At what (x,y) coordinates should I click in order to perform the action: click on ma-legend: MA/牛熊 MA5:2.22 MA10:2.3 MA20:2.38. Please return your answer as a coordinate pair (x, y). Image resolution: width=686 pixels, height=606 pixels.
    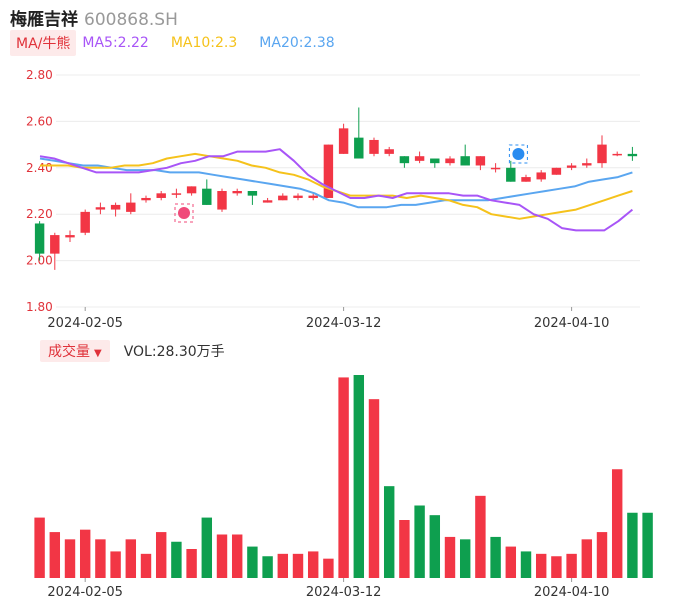
    Looking at the image, I should click on (183, 43).